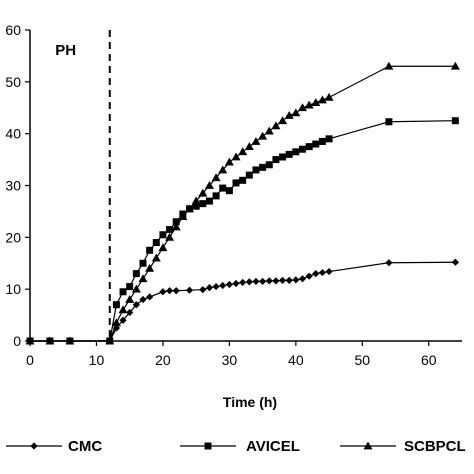 The height and width of the screenshot is (474, 474). I want to click on y-tick-label: 0, so click(17, 341).